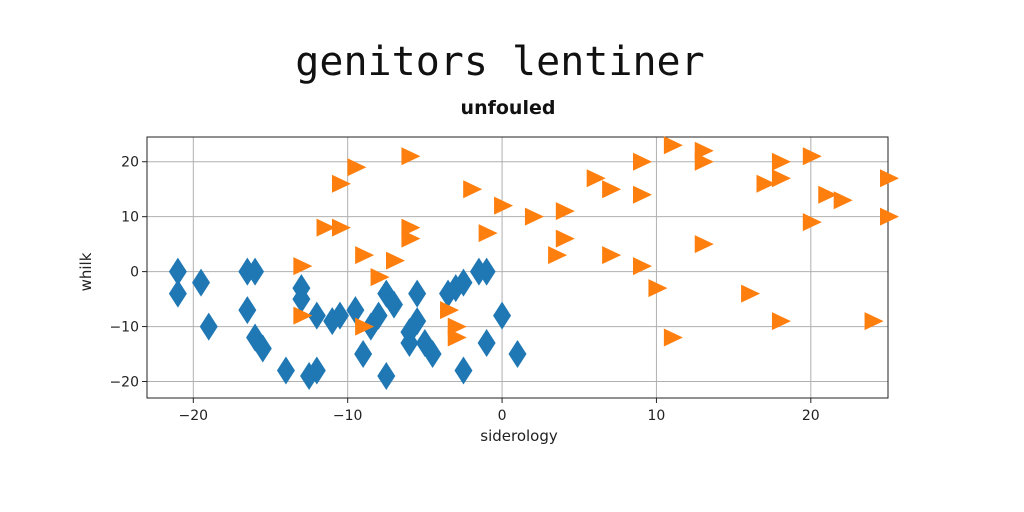  What do you see at coordinates (194, 416) in the screenshot?
I see `x-tick-label: −20` at bounding box center [194, 416].